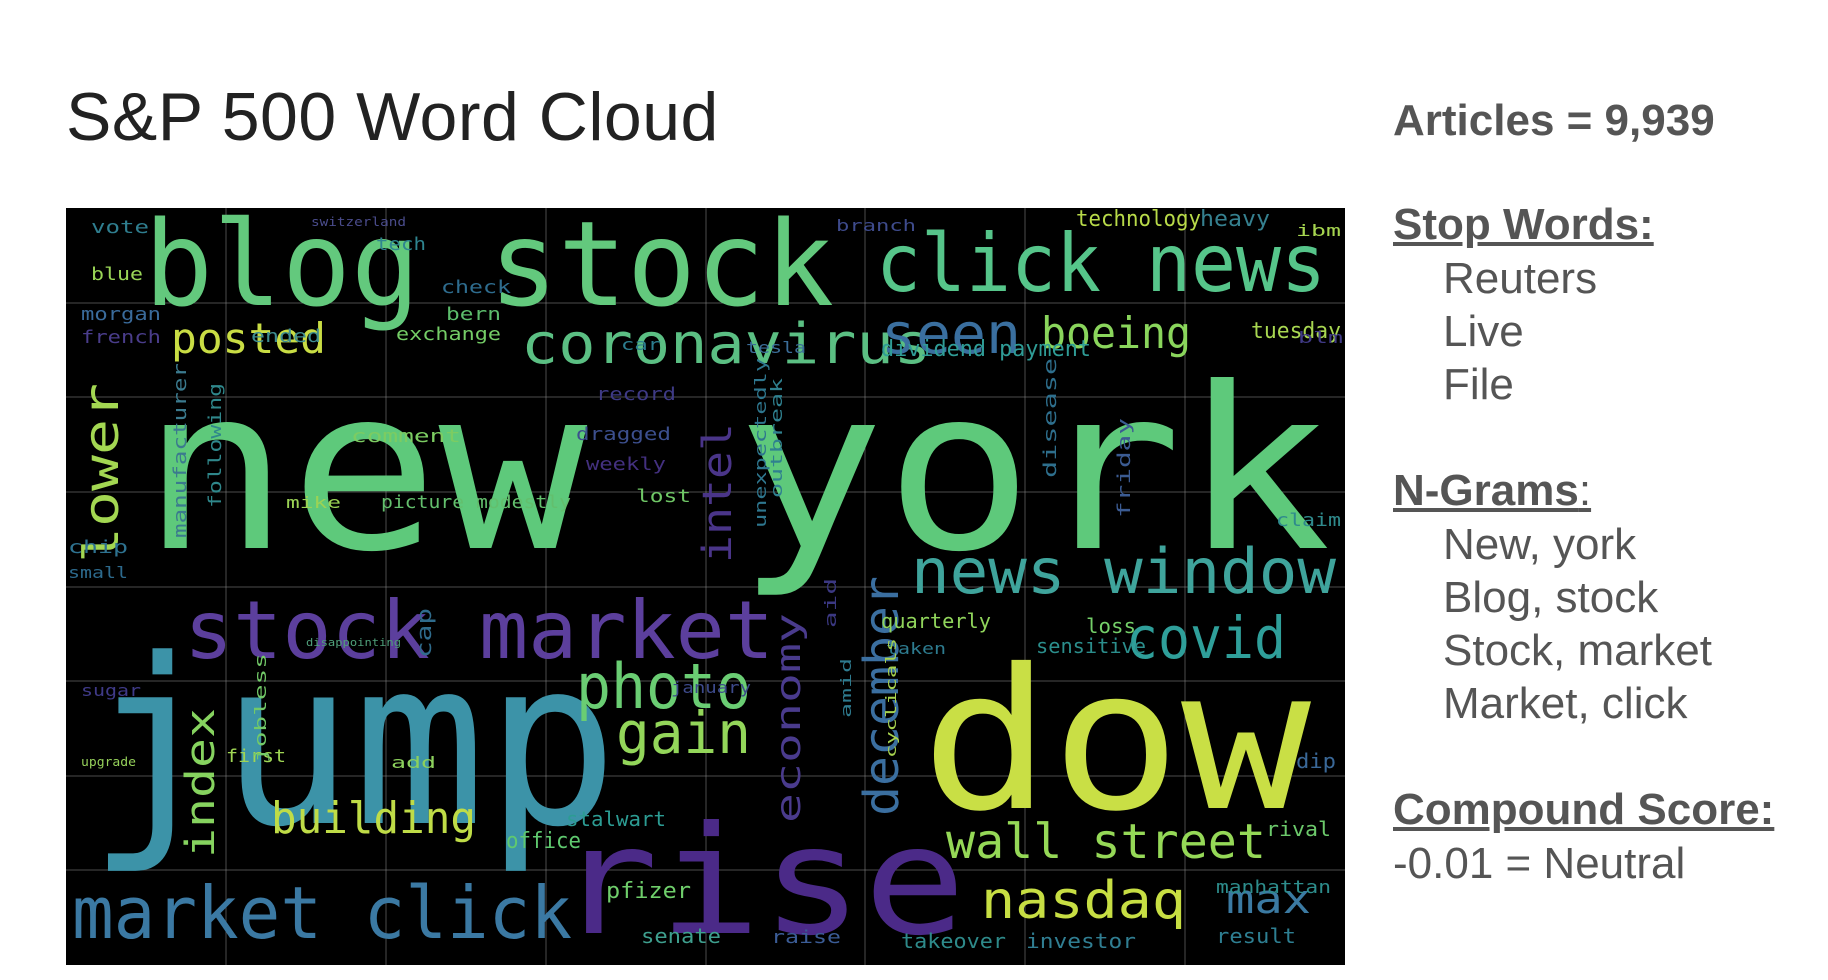 The width and height of the screenshot is (1828, 980). What do you see at coordinates (1478, 384) in the screenshot?
I see `stop-word-item: File` at bounding box center [1478, 384].